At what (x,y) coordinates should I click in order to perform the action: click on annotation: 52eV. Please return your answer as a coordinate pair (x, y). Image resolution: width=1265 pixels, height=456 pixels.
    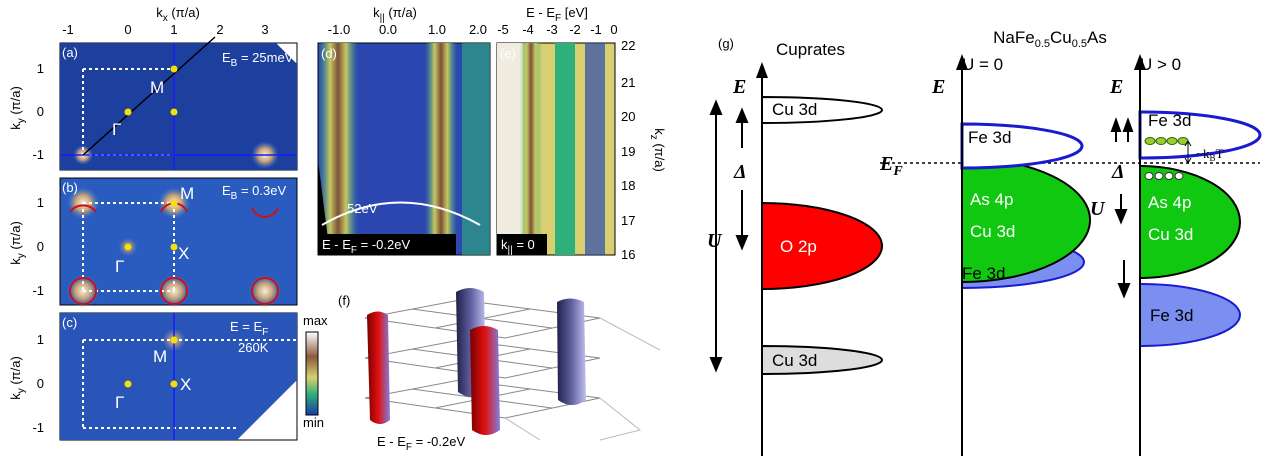
    Looking at the image, I should click on (362, 208).